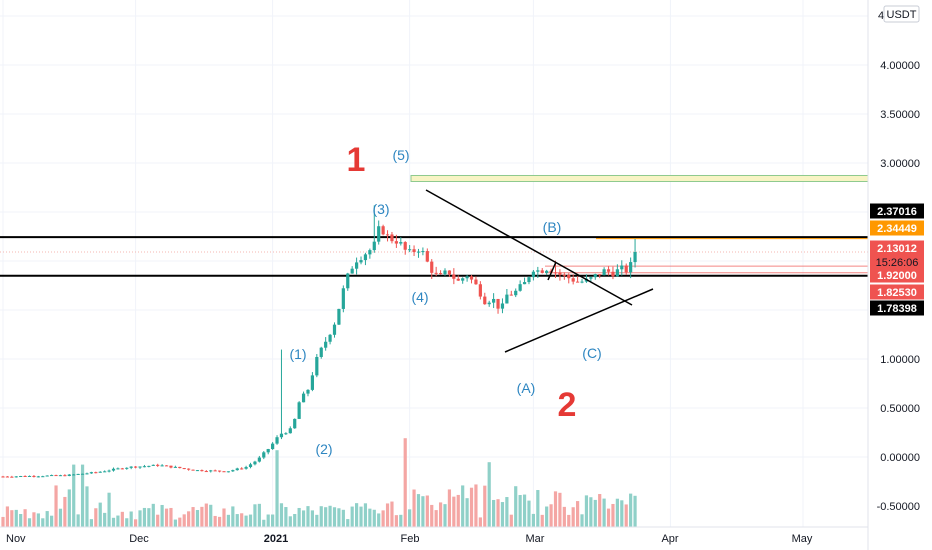 The image size is (932, 550). I want to click on price-tag-label: 1.92000, so click(897, 276).